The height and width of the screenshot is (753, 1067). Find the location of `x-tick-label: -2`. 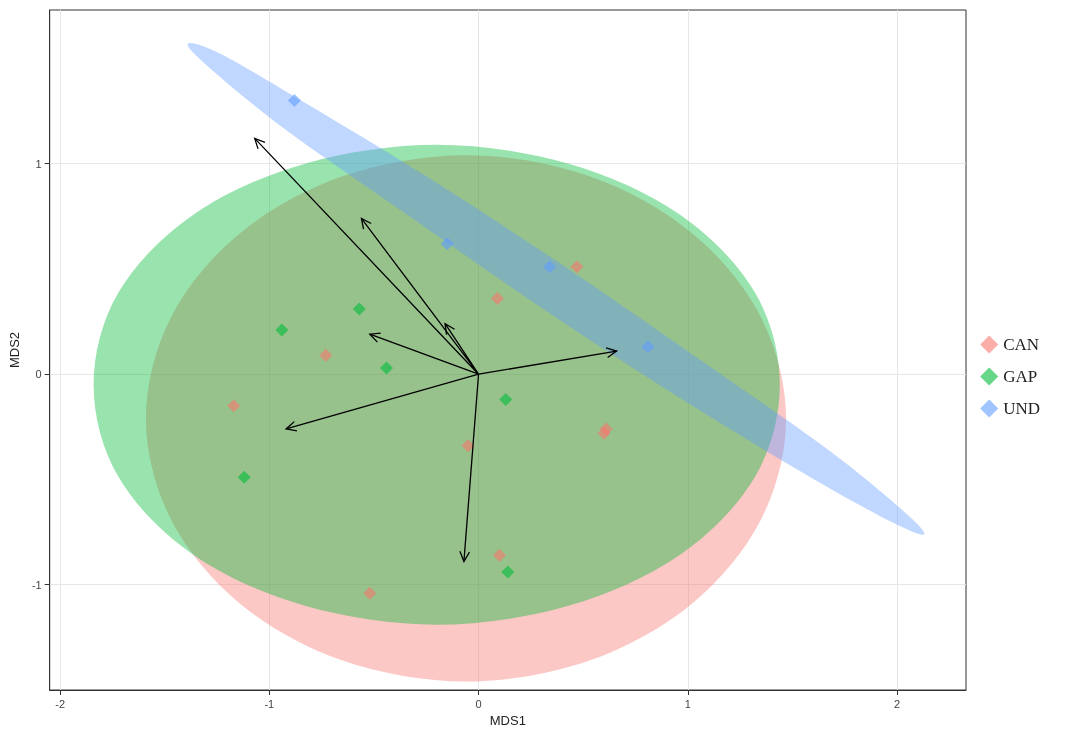

x-tick-label: -2 is located at coordinates (60, 703).